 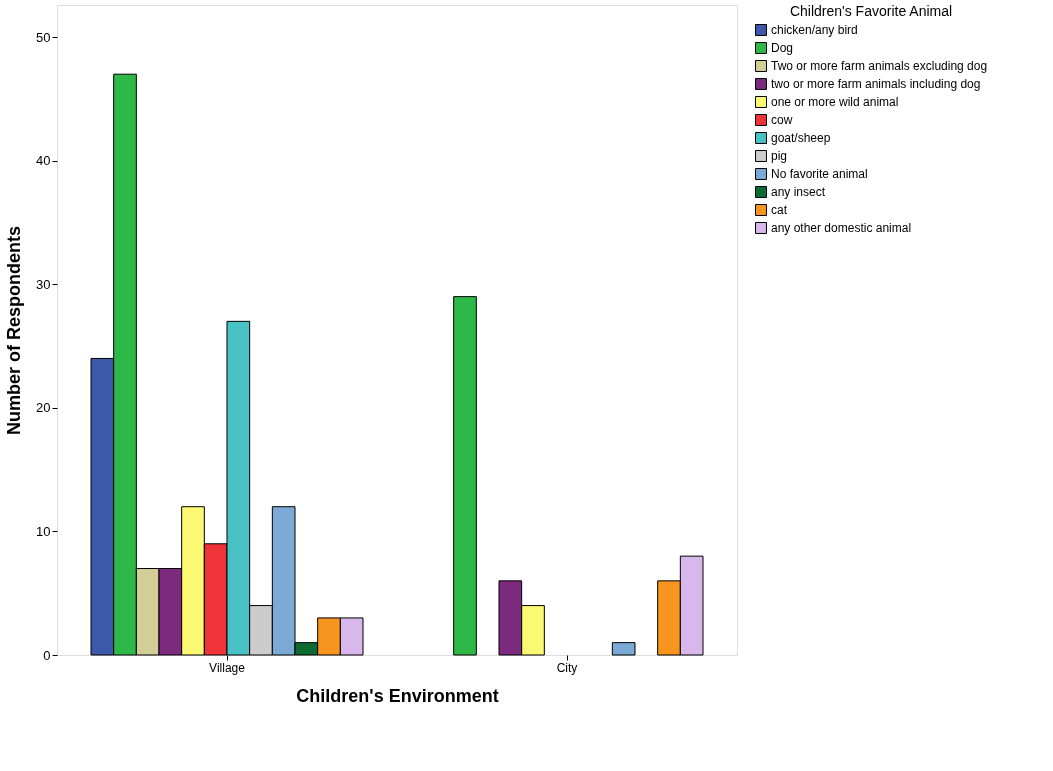 I want to click on legend-label: No favorite animal, so click(x=819, y=174).